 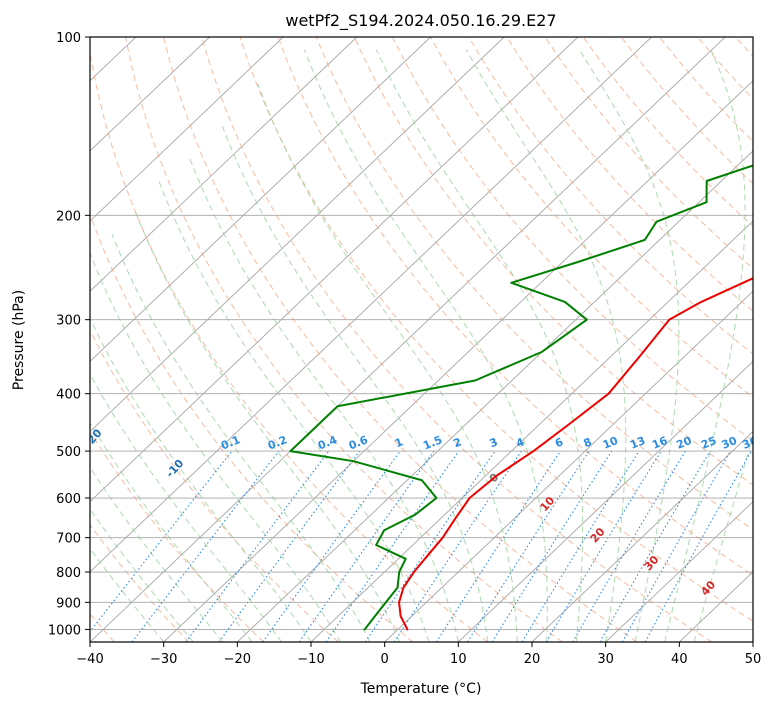 What do you see at coordinates (652, 563) in the screenshot?
I see `adiabat-label: 30` at bounding box center [652, 563].